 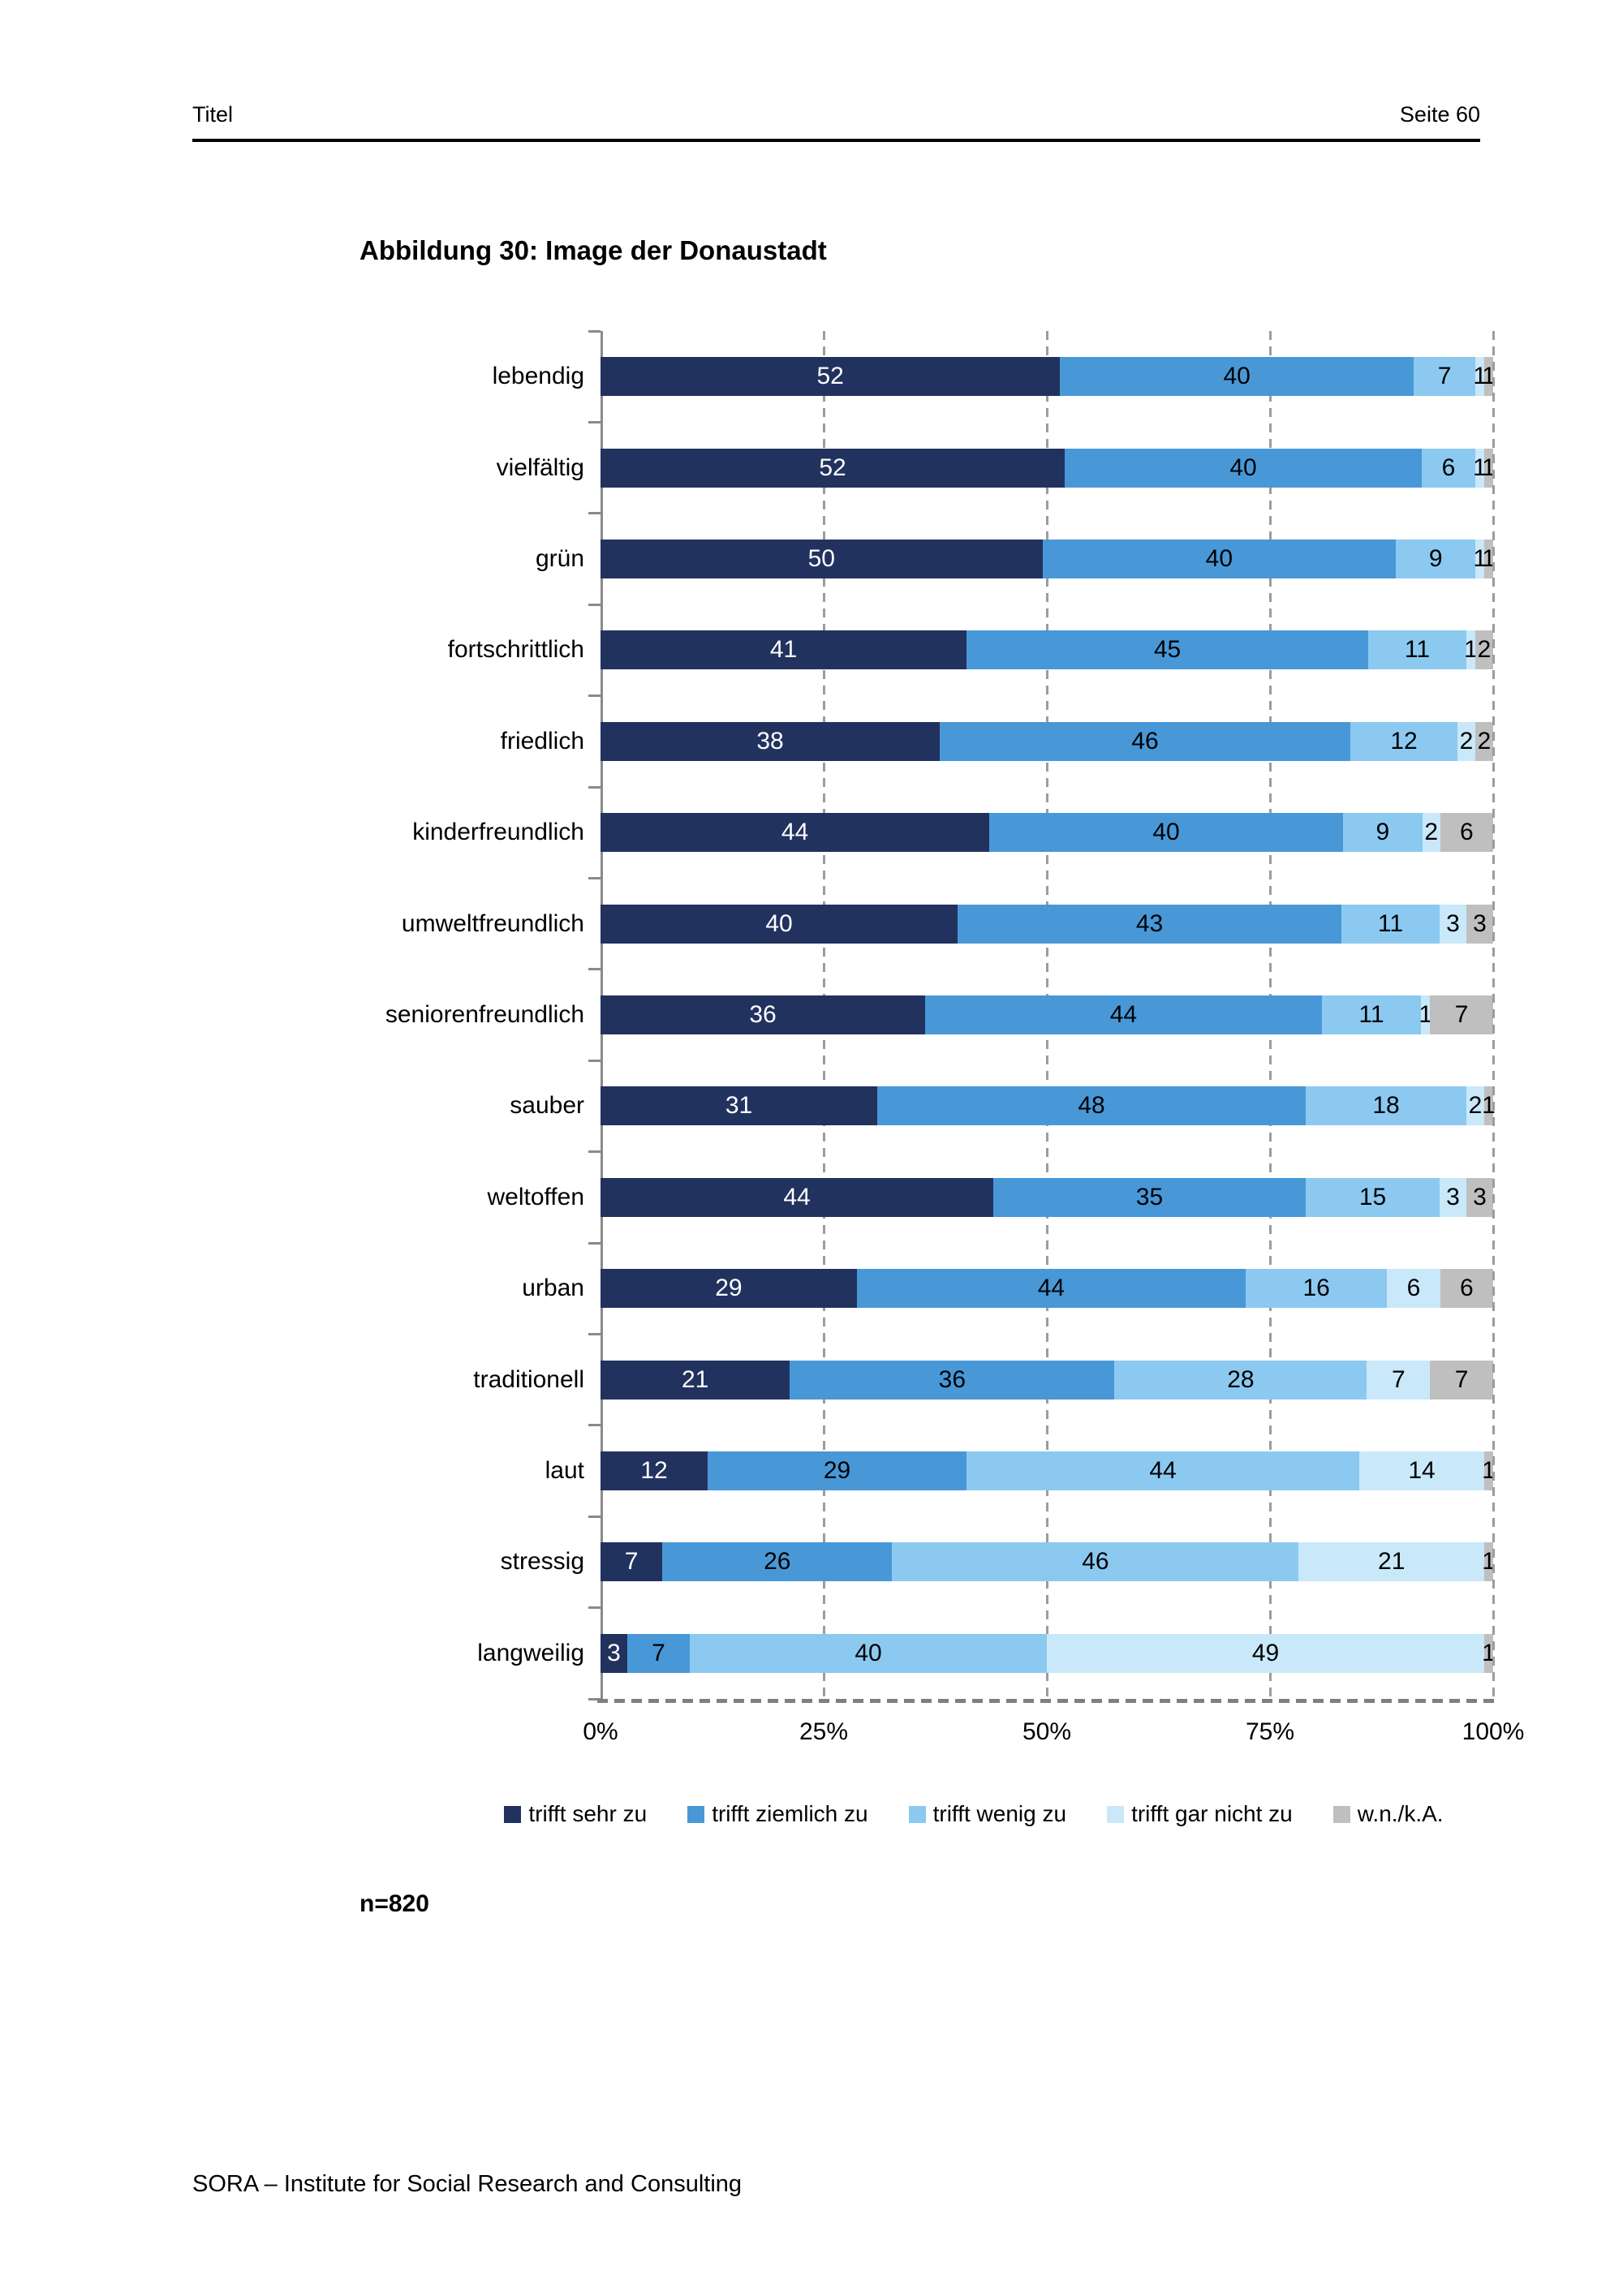 I want to click on sample-size-note: n=820, so click(x=394, y=1903).